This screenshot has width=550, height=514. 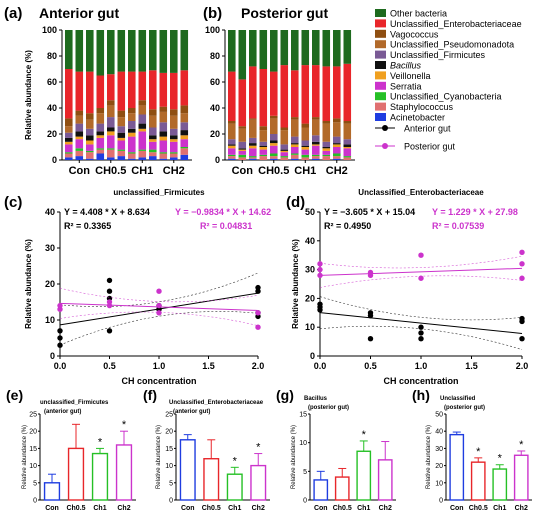 I want to click on y-tick-label-b: 0, so click(x=217, y=160).